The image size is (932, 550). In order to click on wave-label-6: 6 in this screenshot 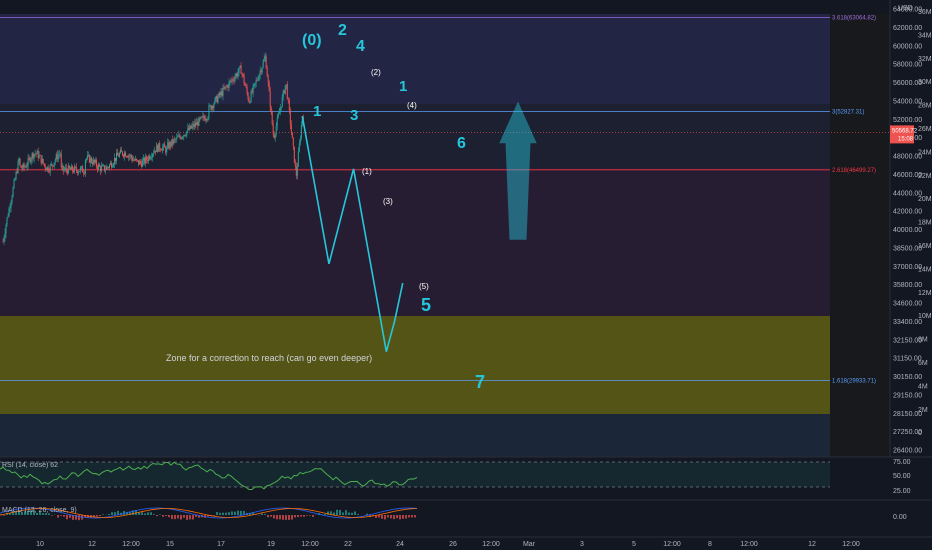, I will do `click(461, 143)`.